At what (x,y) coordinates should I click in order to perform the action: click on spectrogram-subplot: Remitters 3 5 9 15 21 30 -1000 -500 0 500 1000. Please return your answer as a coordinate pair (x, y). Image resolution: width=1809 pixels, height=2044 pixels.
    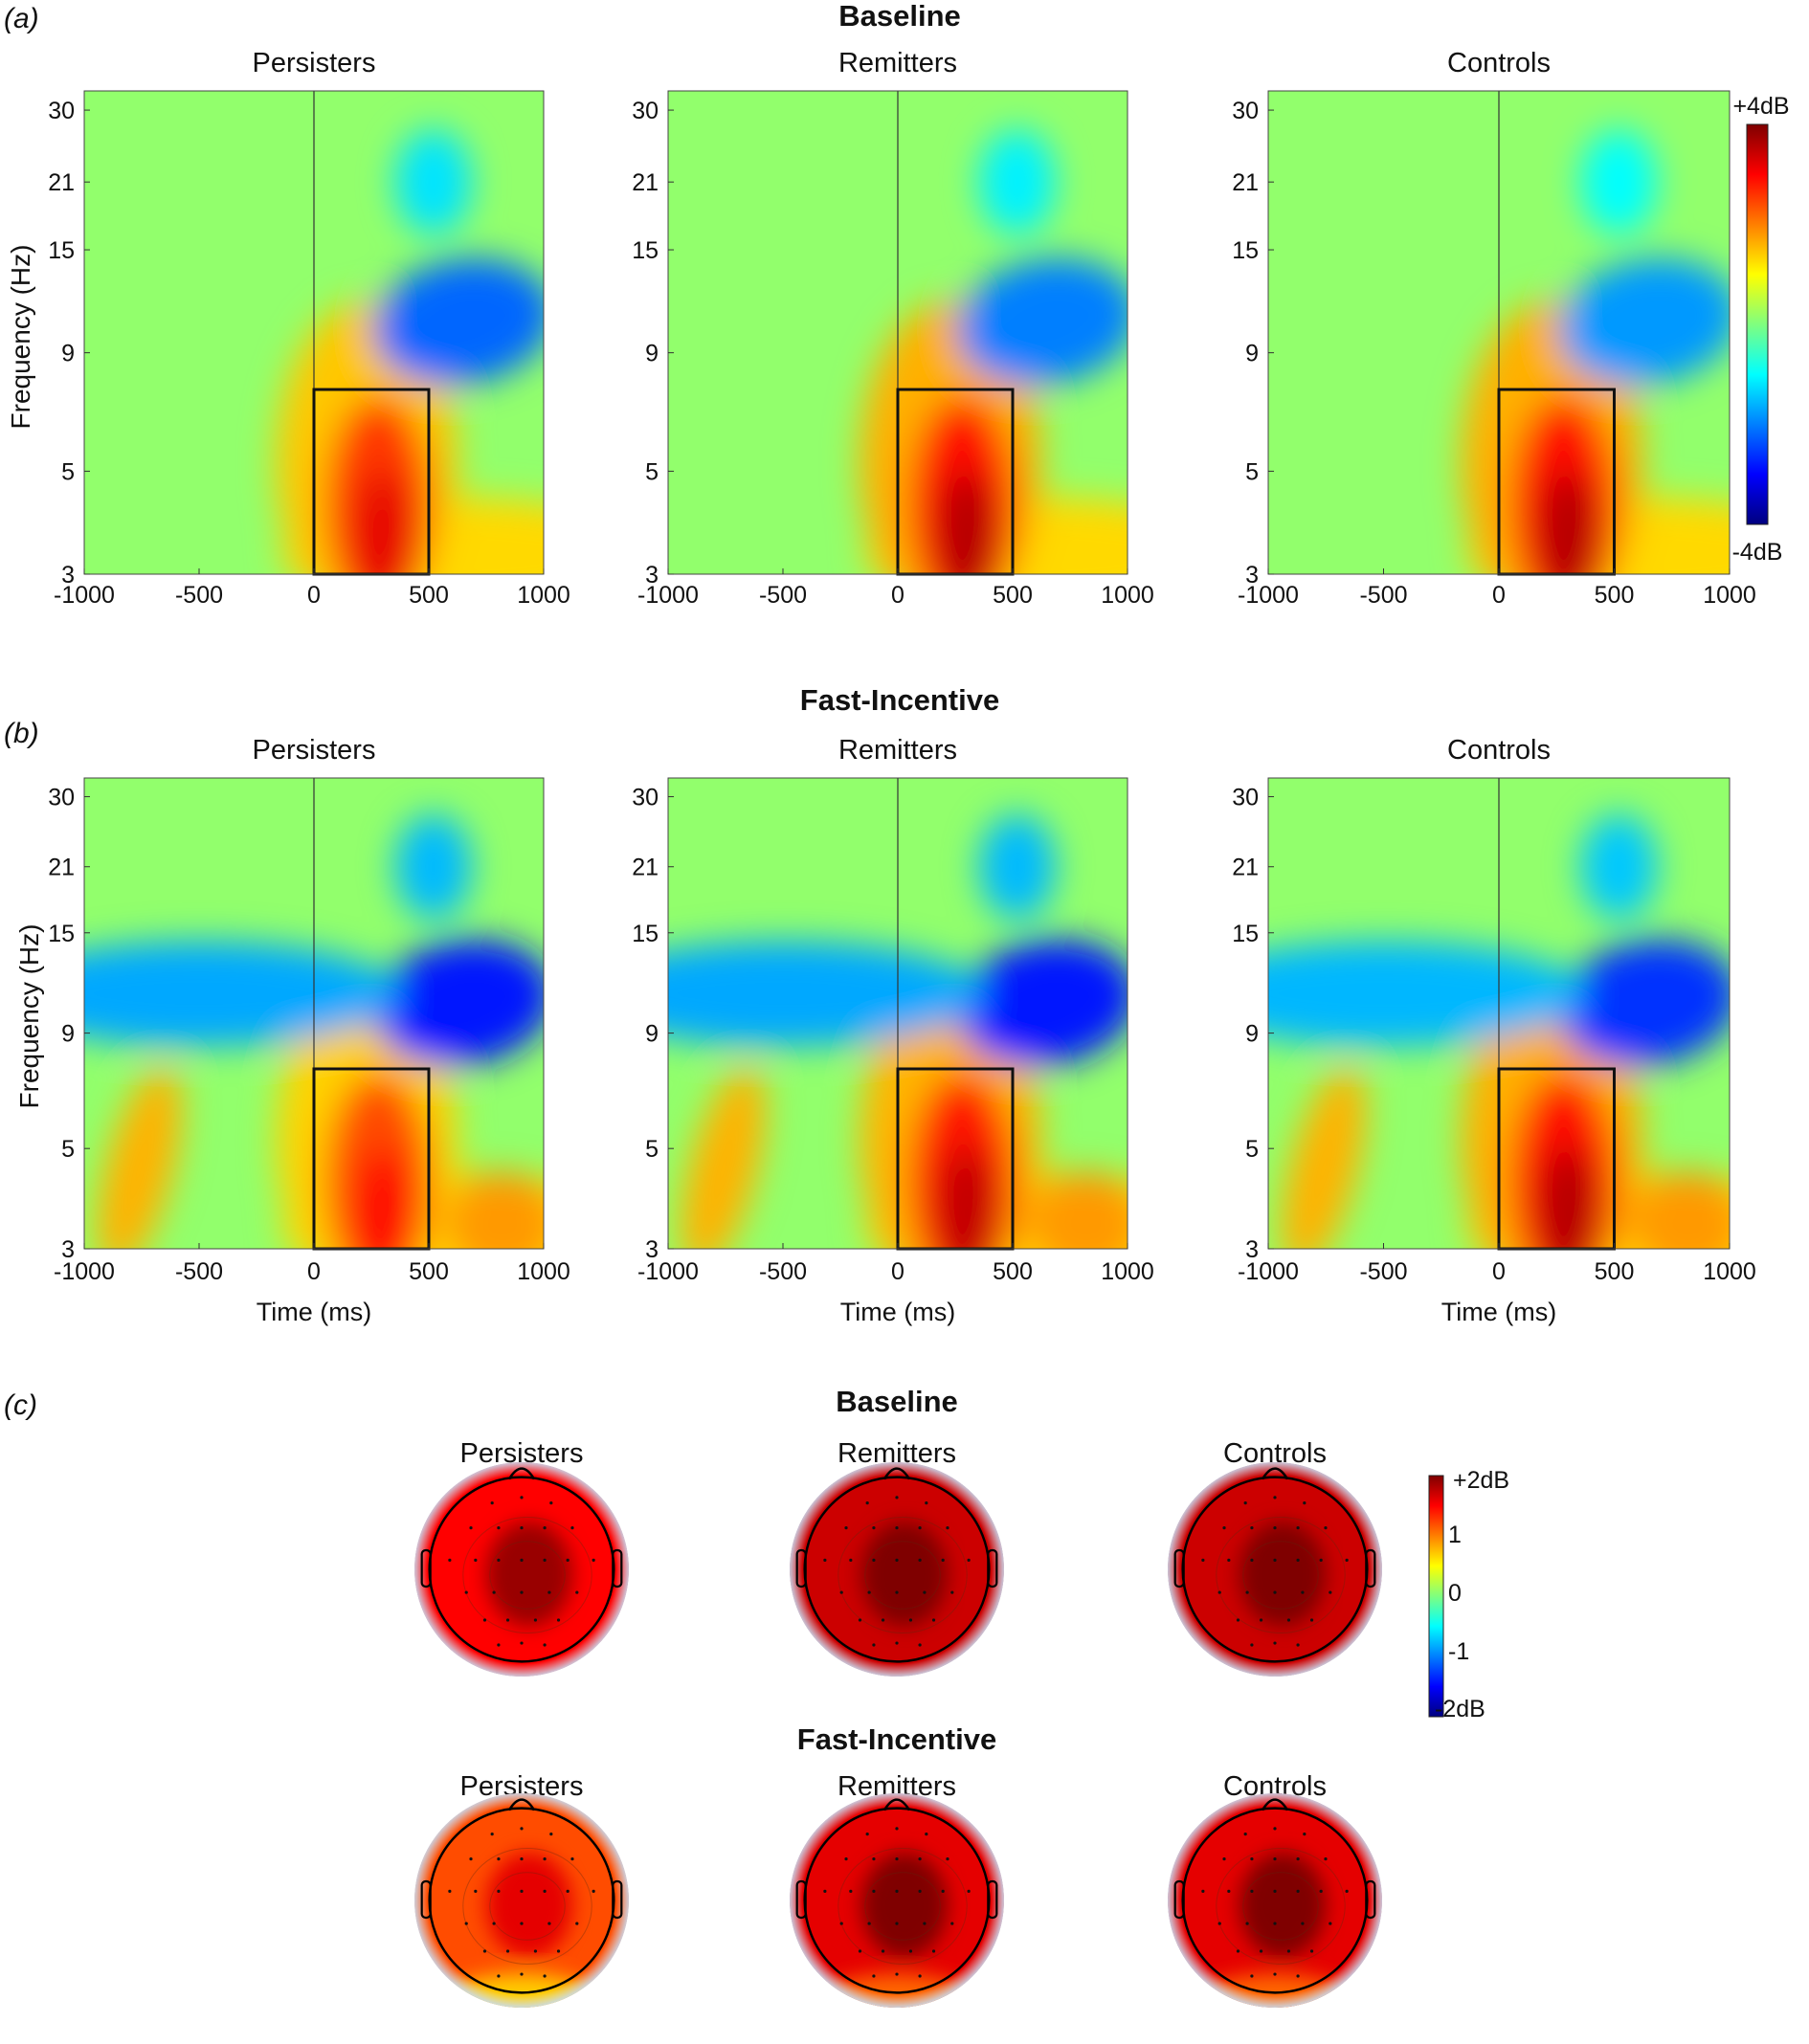
    Looking at the image, I should click on (893, 328).